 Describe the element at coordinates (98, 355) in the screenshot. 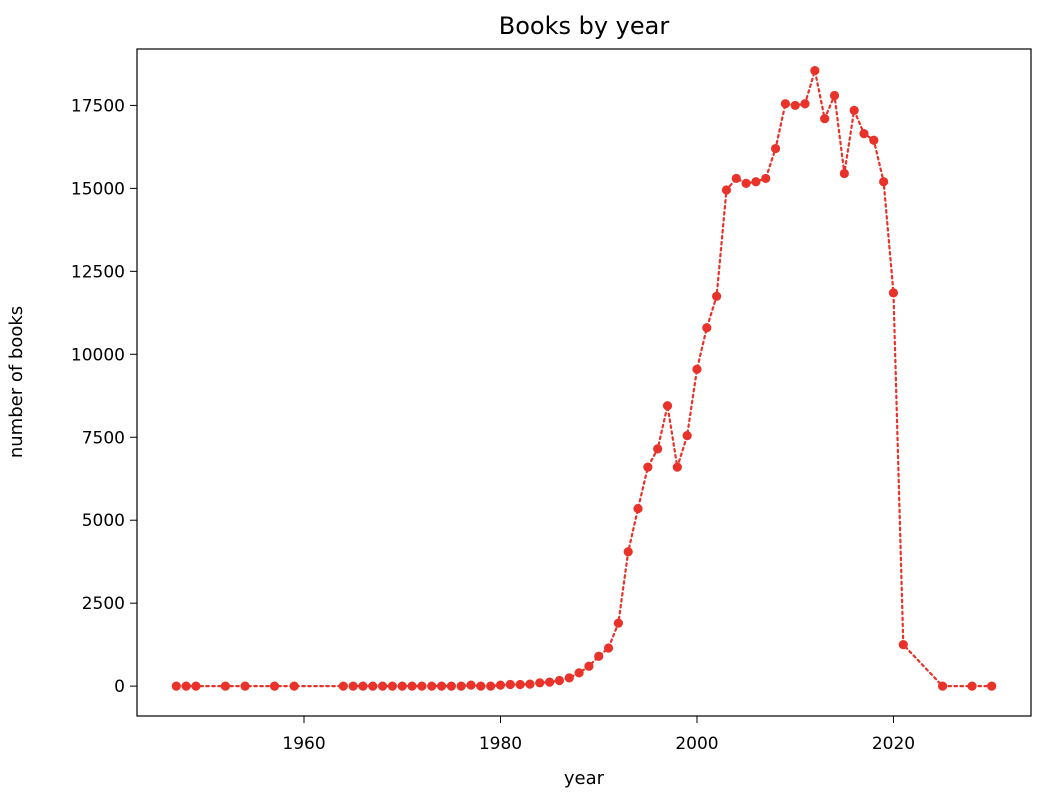

I see `y-tick-label: 10000` at that location.